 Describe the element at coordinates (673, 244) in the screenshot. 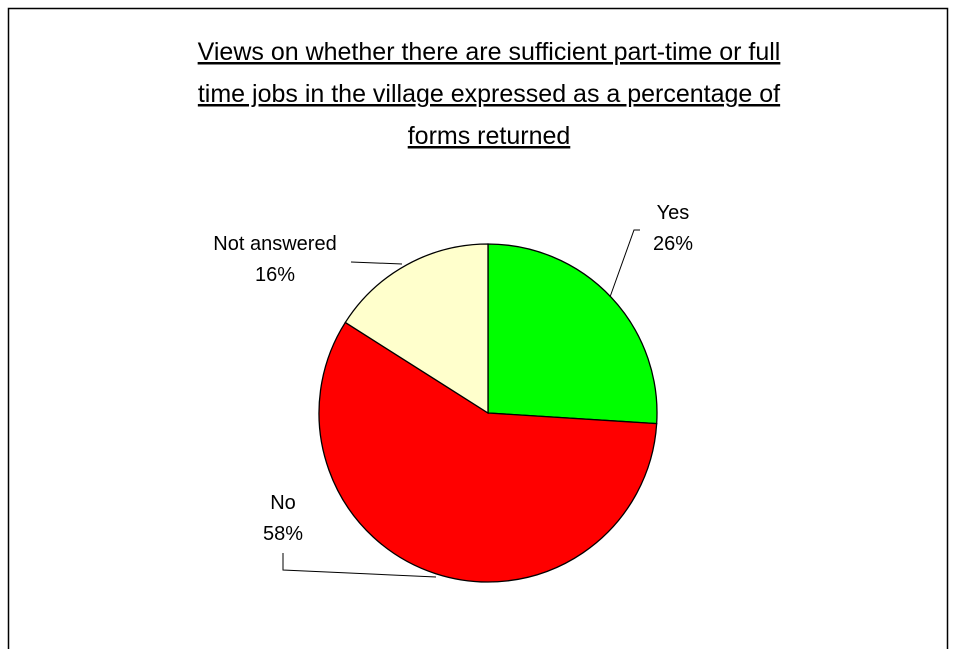

I see `slice-label-value: 26%` at that location.